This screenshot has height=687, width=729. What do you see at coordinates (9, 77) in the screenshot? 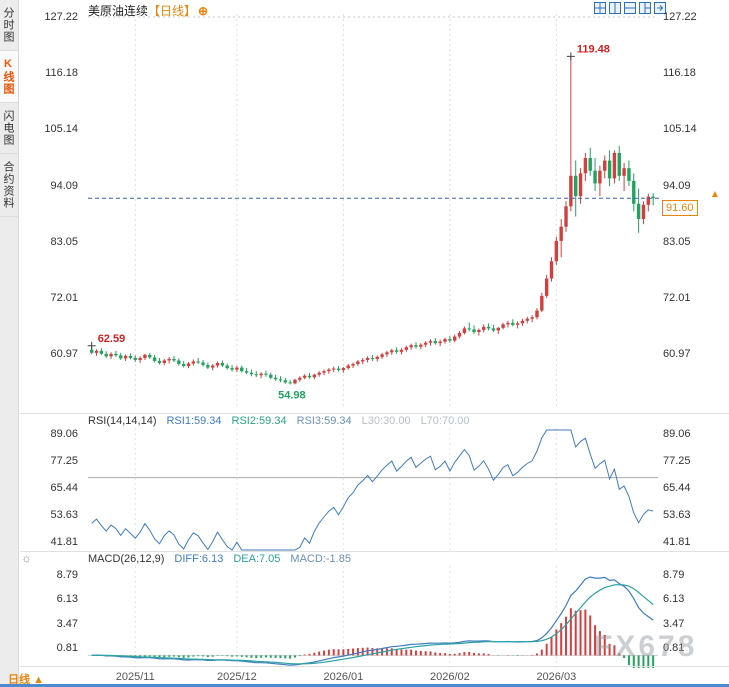
I see `sidebar-tab-kline-chart: K线图` at bounding box center [9, 77].